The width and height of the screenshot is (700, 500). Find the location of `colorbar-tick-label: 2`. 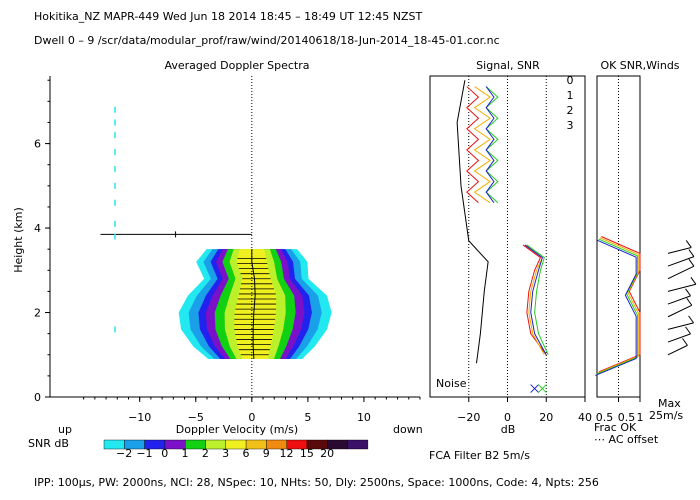

colorbar-tick-label: 2 is located at coordinates (205, 453).